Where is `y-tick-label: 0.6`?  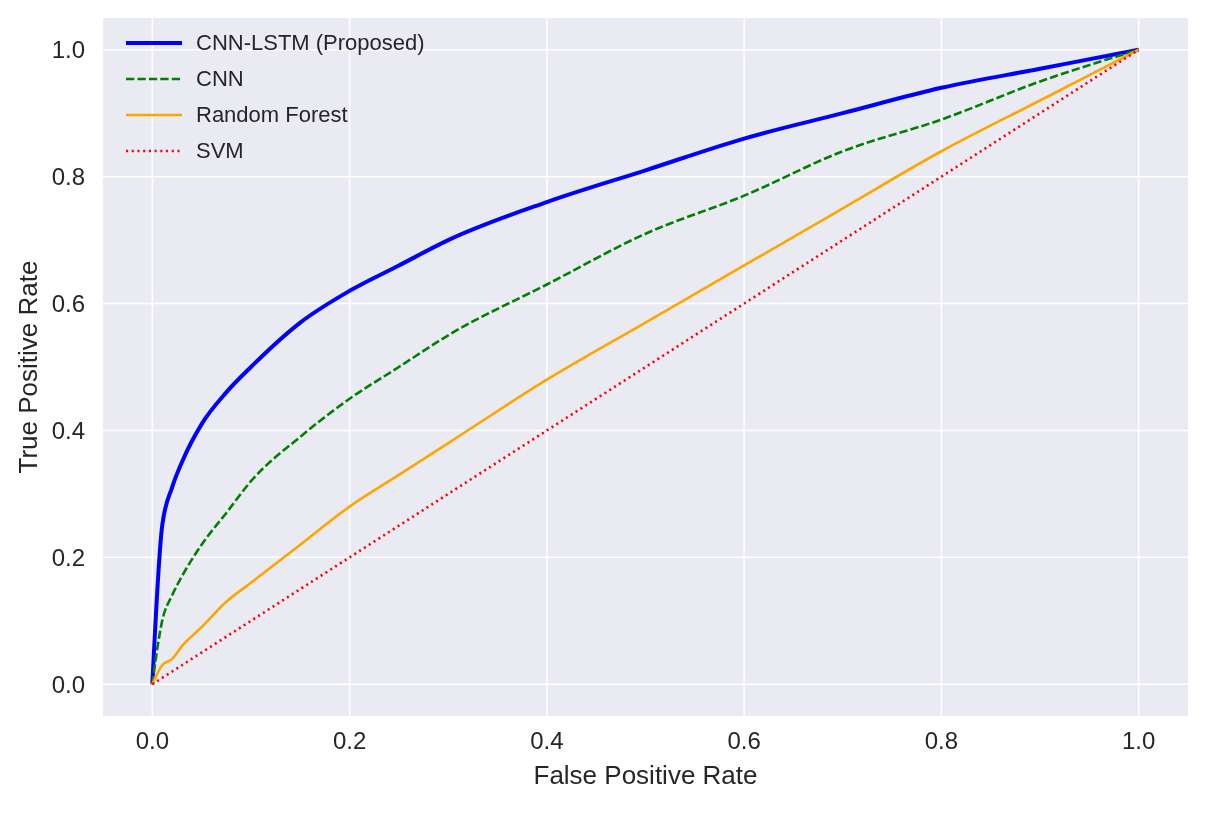
y-tick-label: 0.6 is located at coordinates (68, 304).